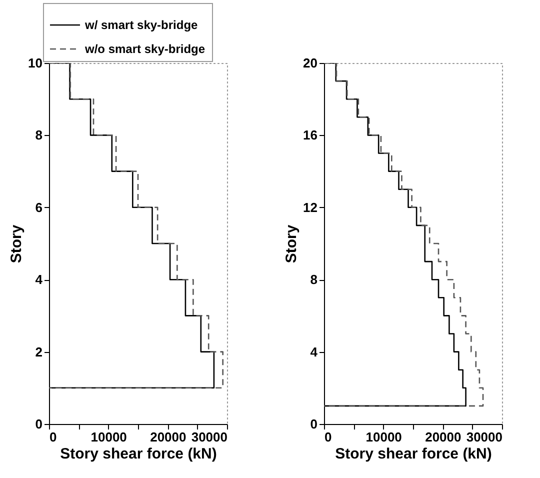 The width and height of the screenshot is (540, 478). I want to click on legend-label: w/ smart sky-bridge, so click(141, 25).